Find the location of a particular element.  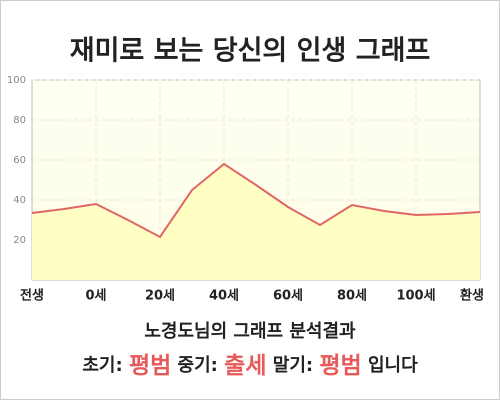

x-tick-label: 80세 is located at coordinates (352, 296).